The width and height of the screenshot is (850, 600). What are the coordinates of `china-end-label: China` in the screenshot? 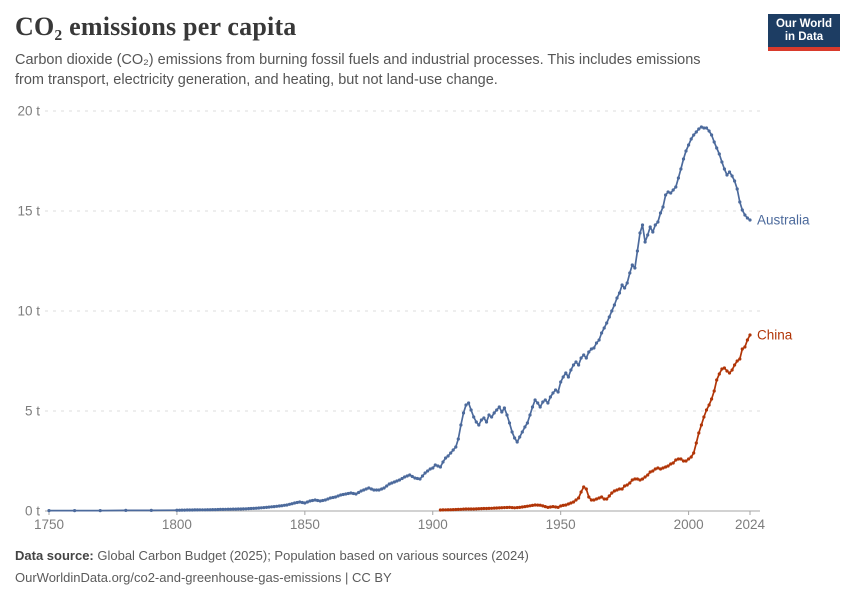 It's located at (775, 335).